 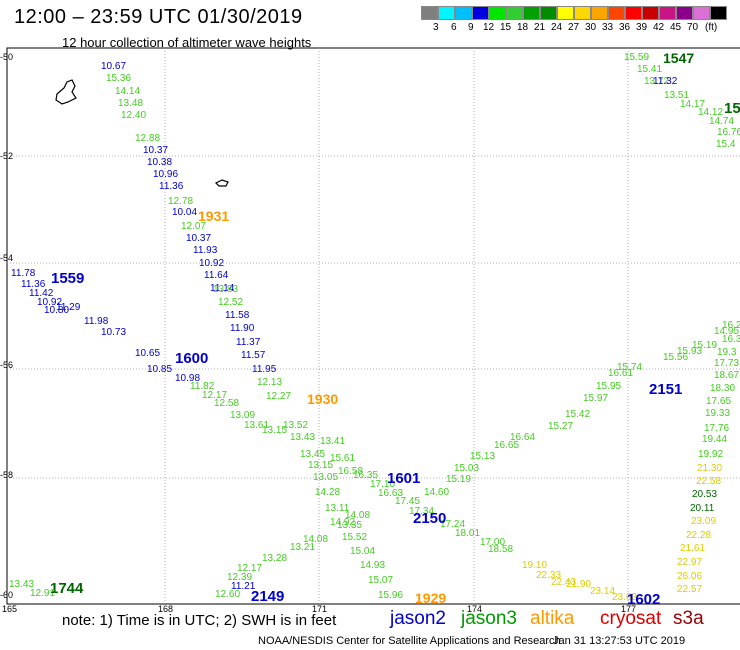 I want to click on wave-height-value: 14.28, so click(x=328, y=492).